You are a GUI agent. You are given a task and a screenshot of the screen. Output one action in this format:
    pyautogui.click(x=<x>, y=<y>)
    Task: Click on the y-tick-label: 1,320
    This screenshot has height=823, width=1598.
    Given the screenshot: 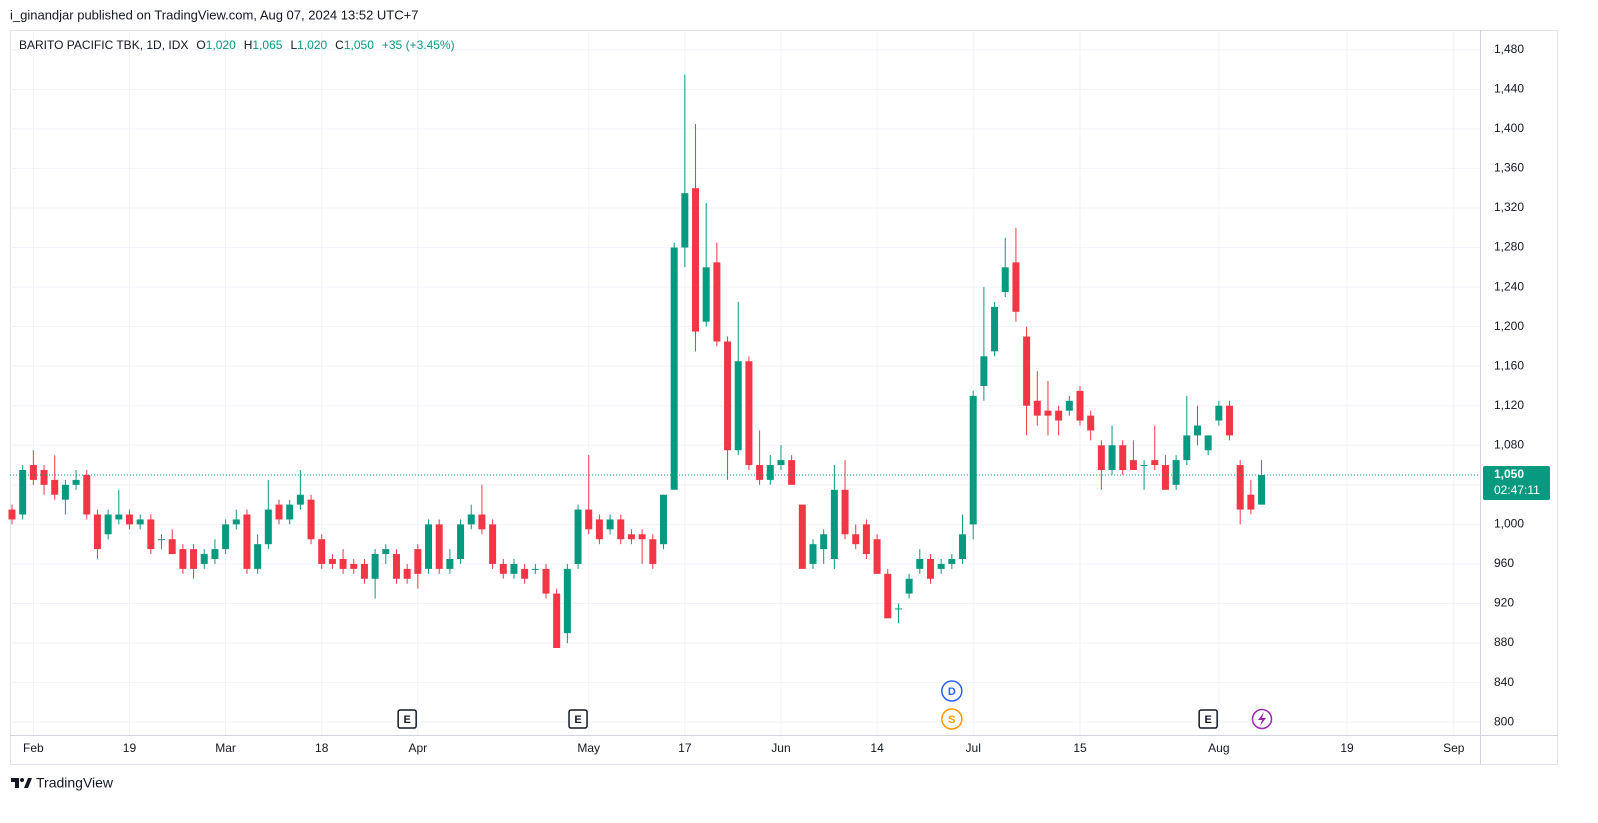 What is the action you would take?
    pyautogui.click(x=1509, y=207)
    